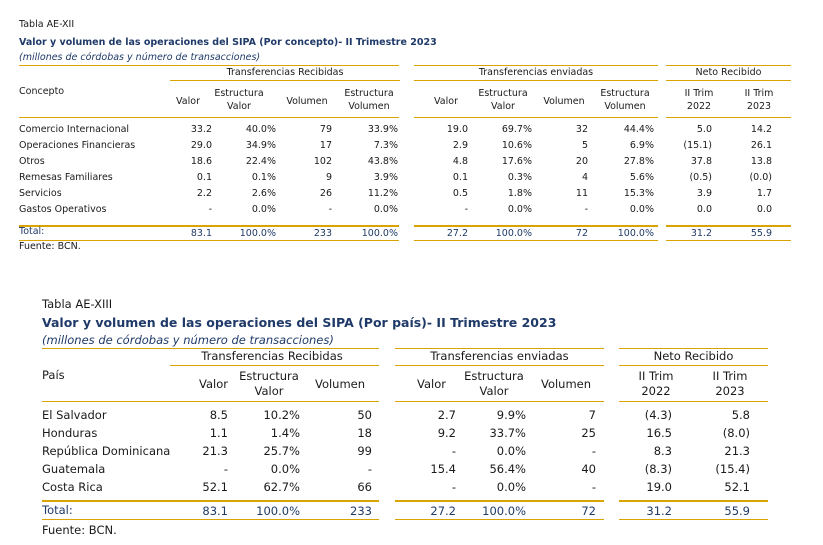  What do you see at coordinates (272, 356) in the screenshot?
I see `table2-group-recibidas: Transferencias Recibidas` at bounding box center [272, 356].